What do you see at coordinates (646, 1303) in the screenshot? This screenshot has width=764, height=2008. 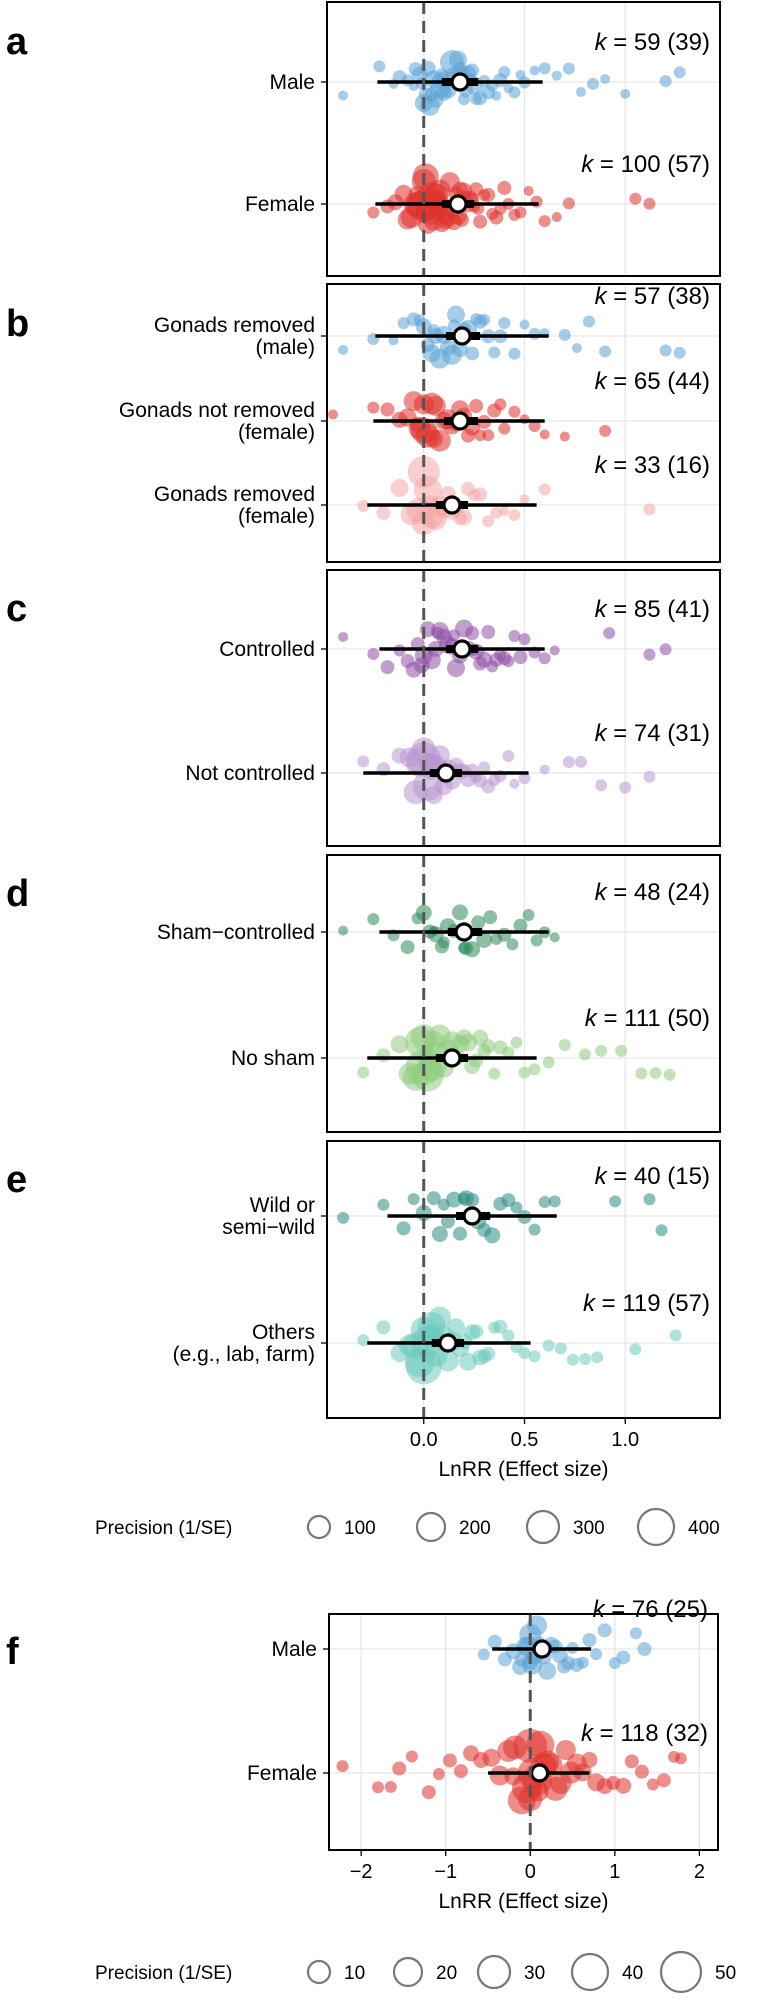 I see `k-label: k = 119 (57)` at bounding box center [646, 1303].